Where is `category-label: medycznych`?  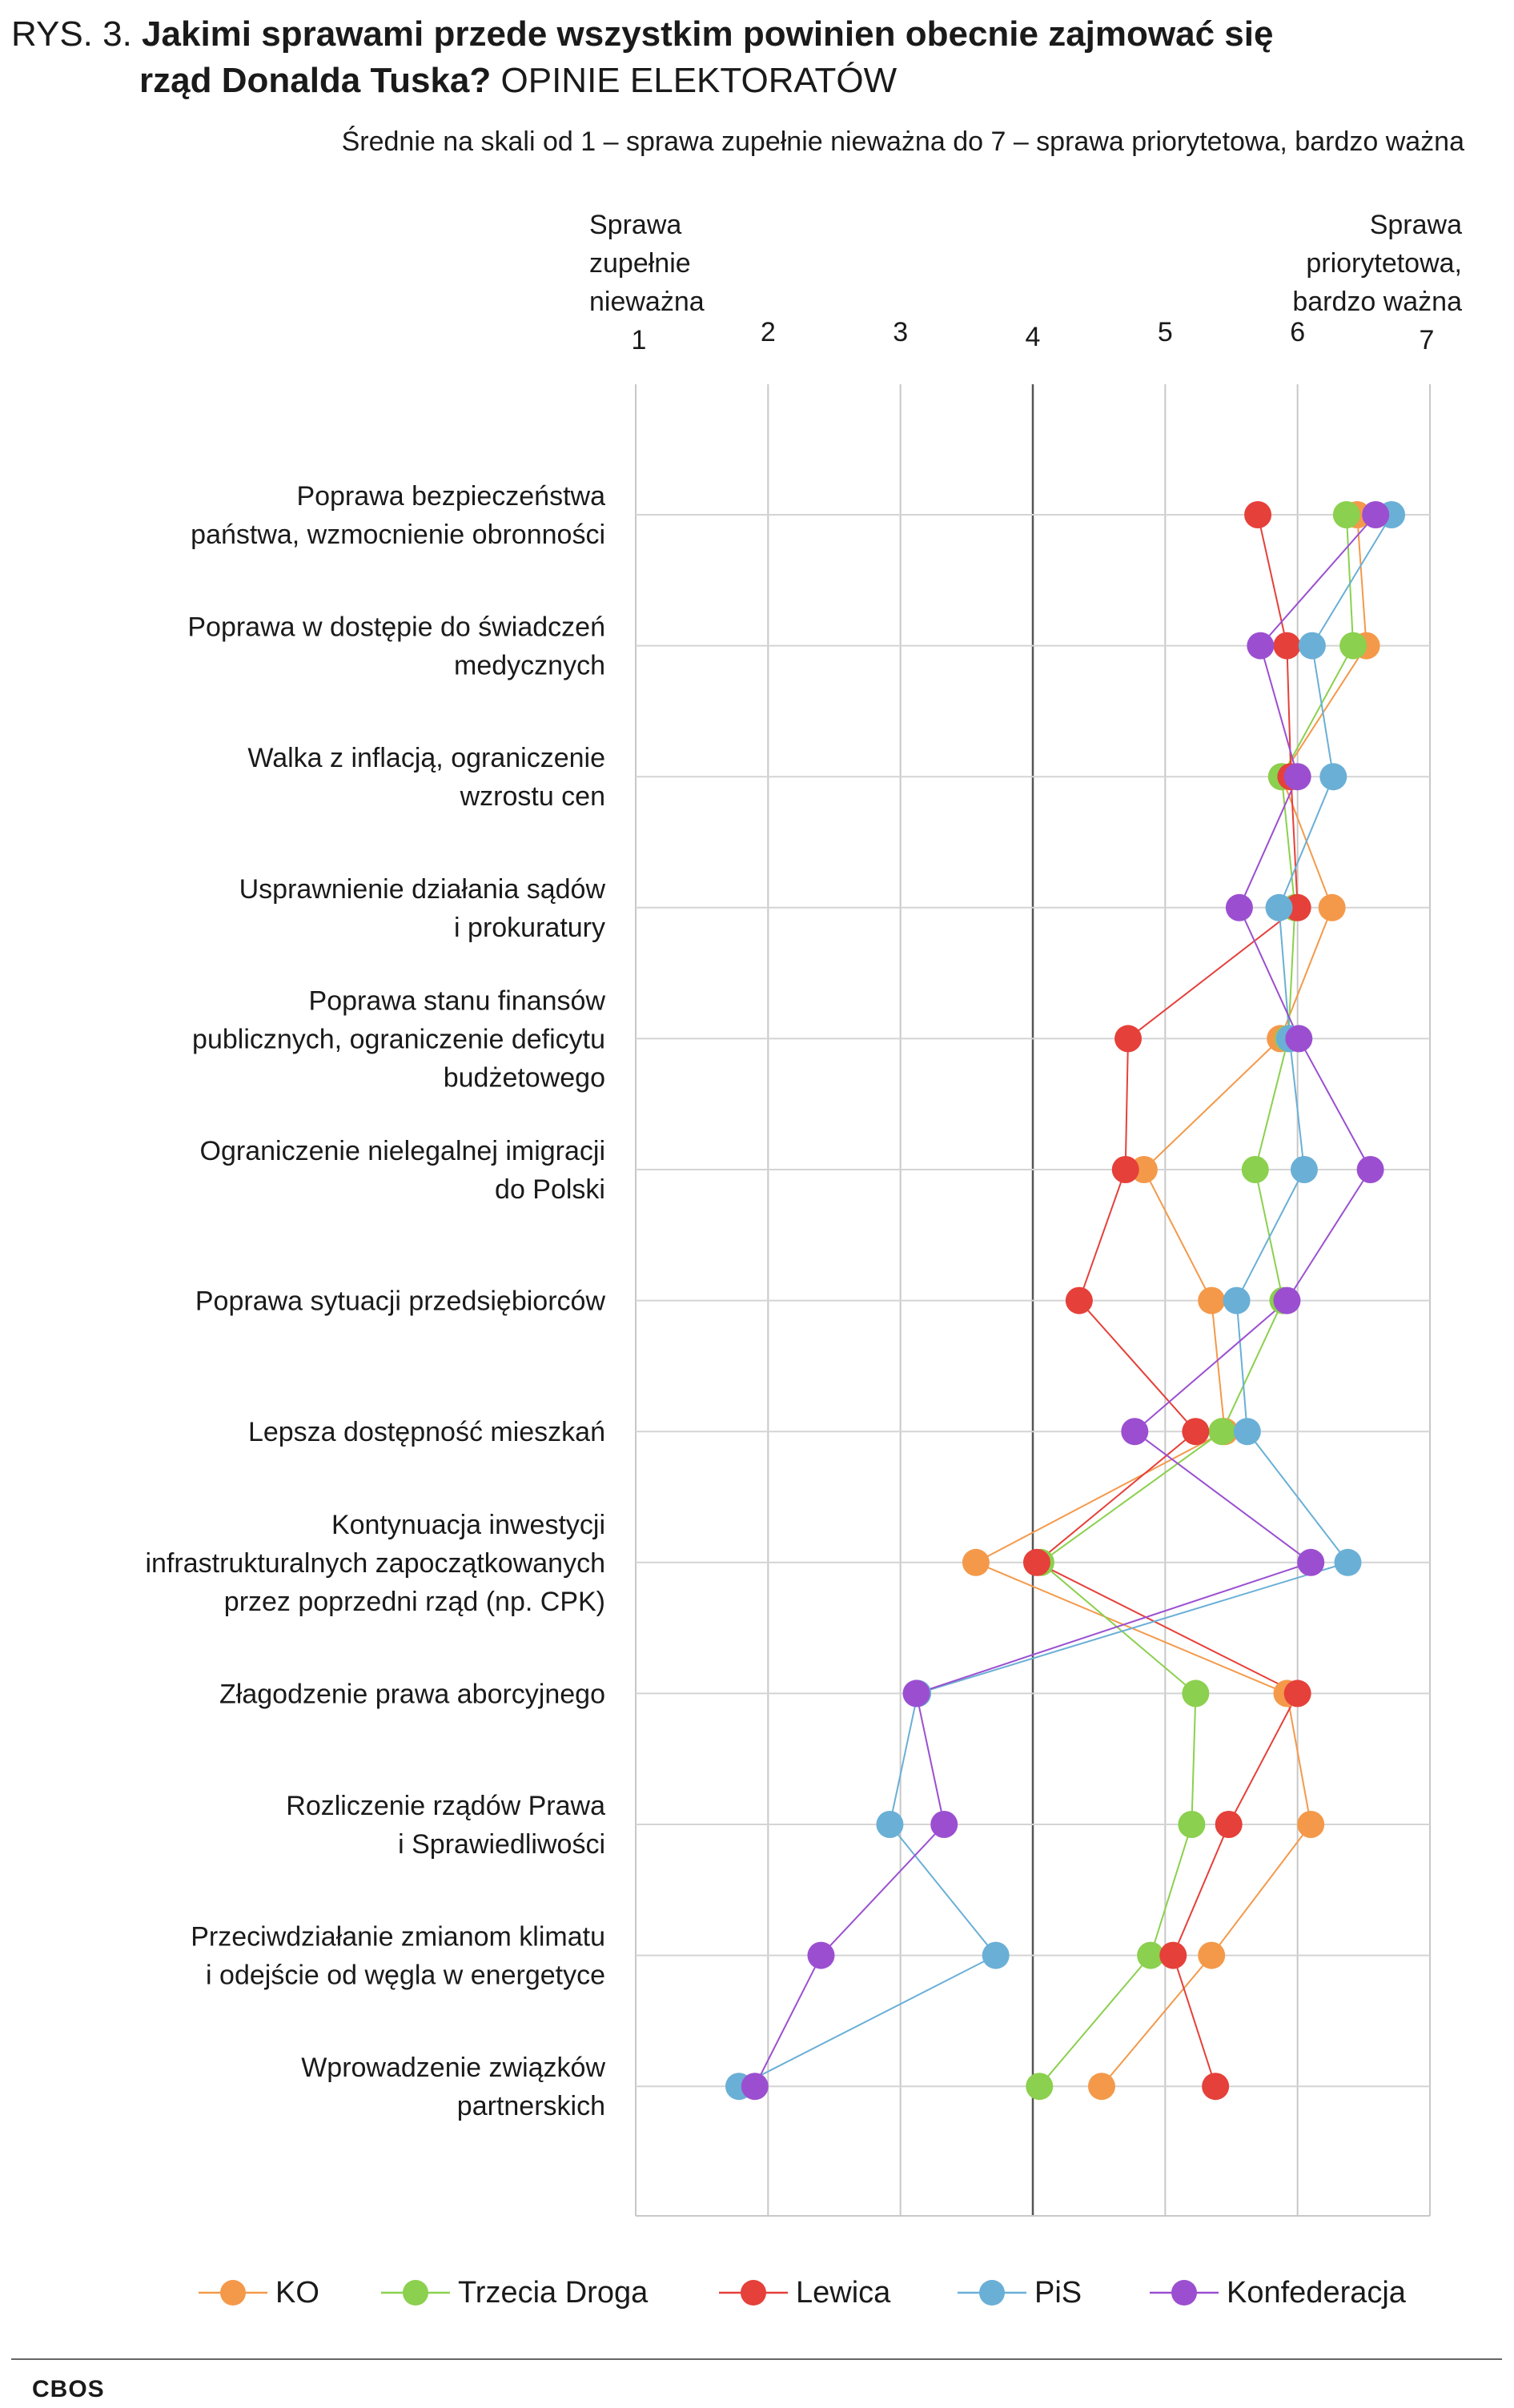 category-label: medycznych is located at coordinates (530, 666).